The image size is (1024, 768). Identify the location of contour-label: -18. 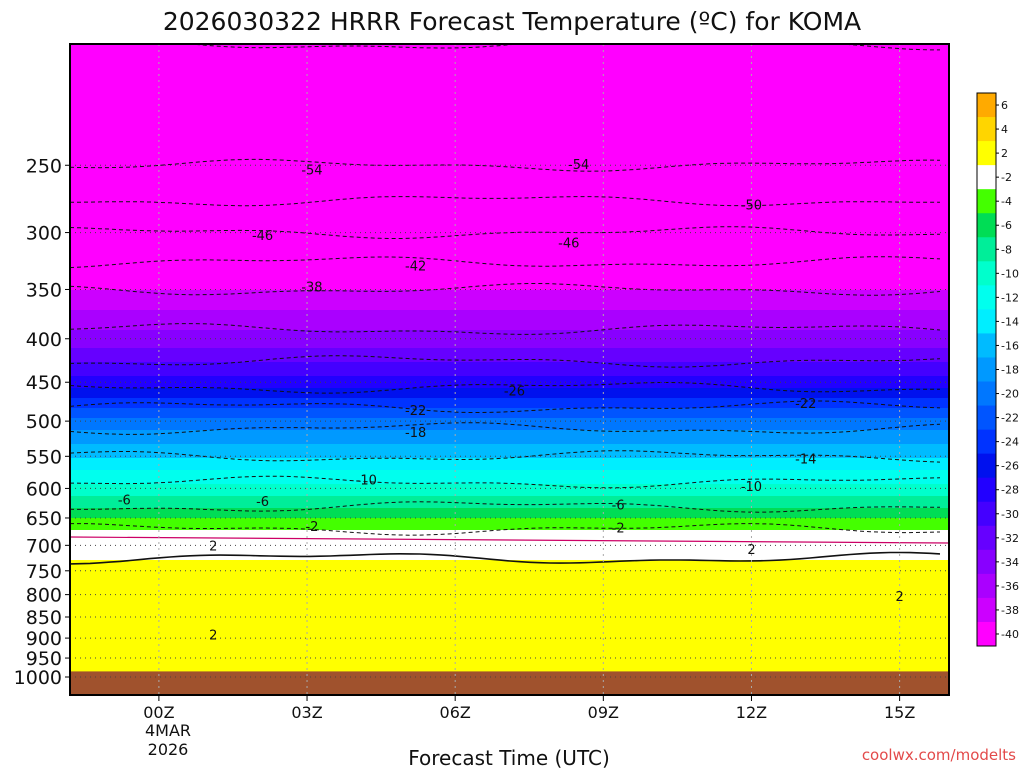
(415, 433).